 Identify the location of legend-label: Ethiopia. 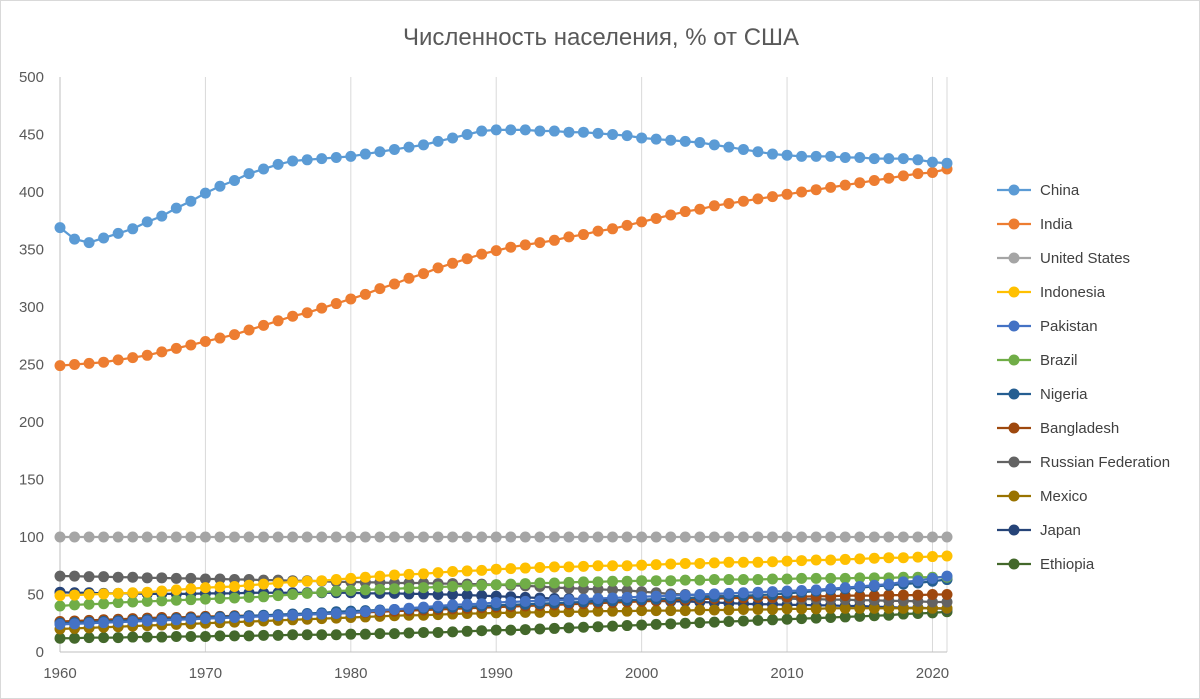
(1067, 564).